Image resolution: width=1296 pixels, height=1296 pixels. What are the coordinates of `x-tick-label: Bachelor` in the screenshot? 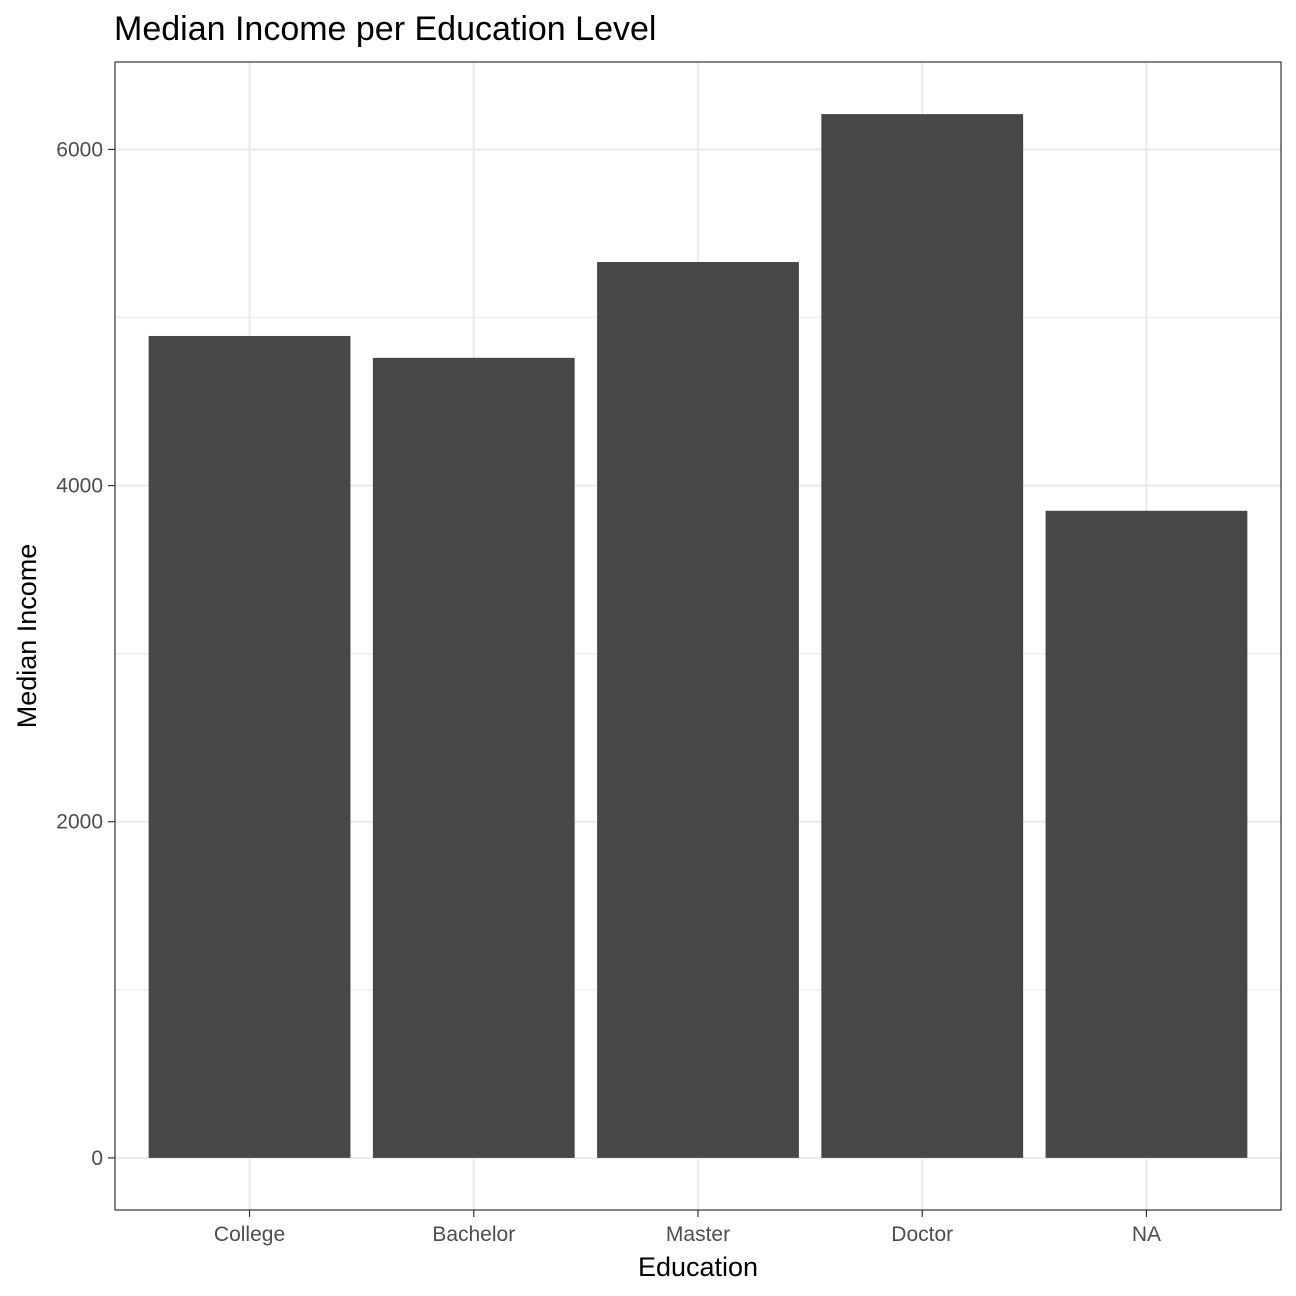 It's located at (473, 1234).